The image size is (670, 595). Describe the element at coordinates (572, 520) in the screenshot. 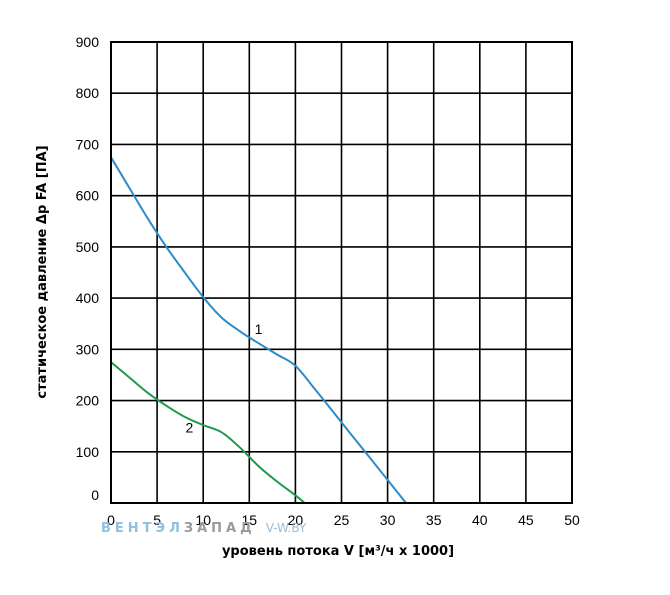

I see `x-tick-label: 50` at that location.